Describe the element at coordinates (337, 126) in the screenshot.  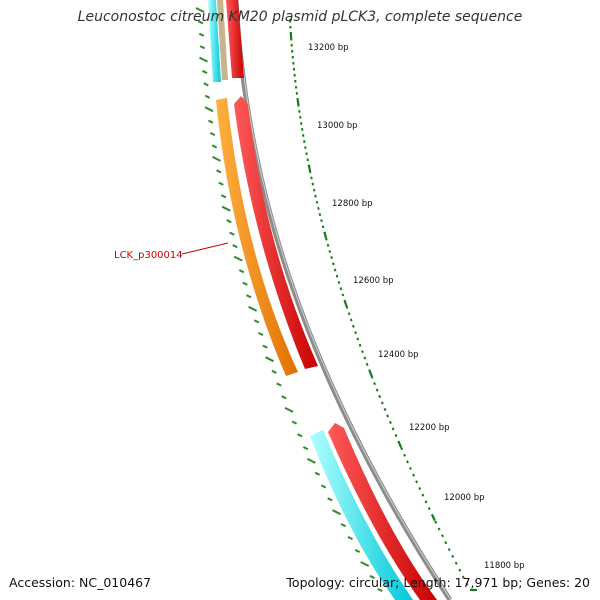
I see `tick-label: 13000 bp` at that location.